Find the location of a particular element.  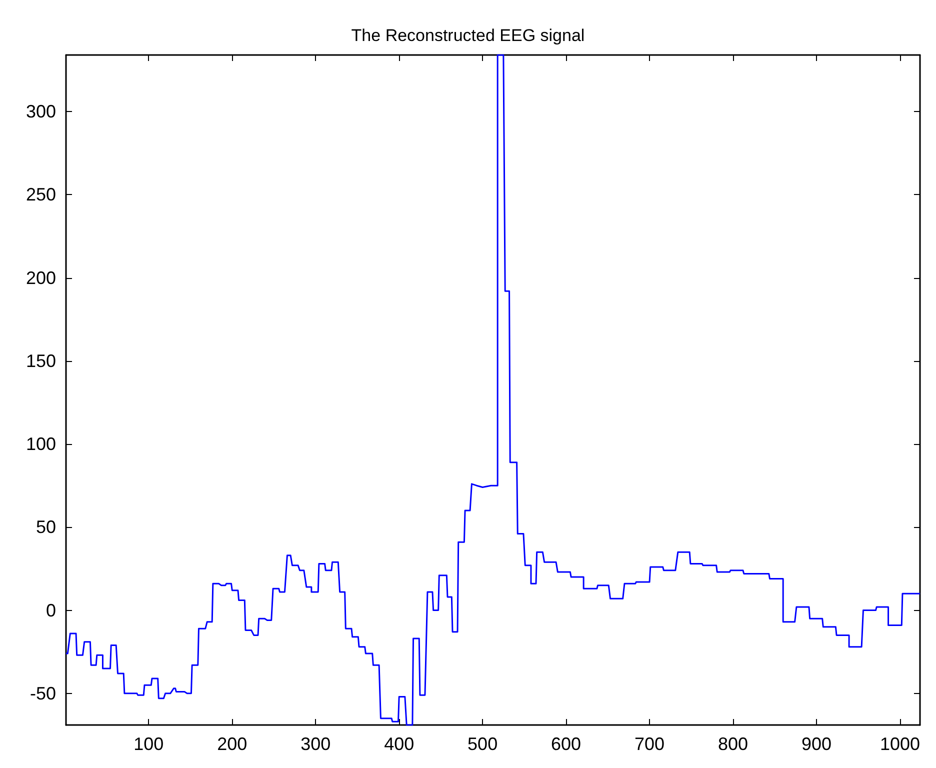

x-tick-label: 200 is located at coordinates (232, 744).